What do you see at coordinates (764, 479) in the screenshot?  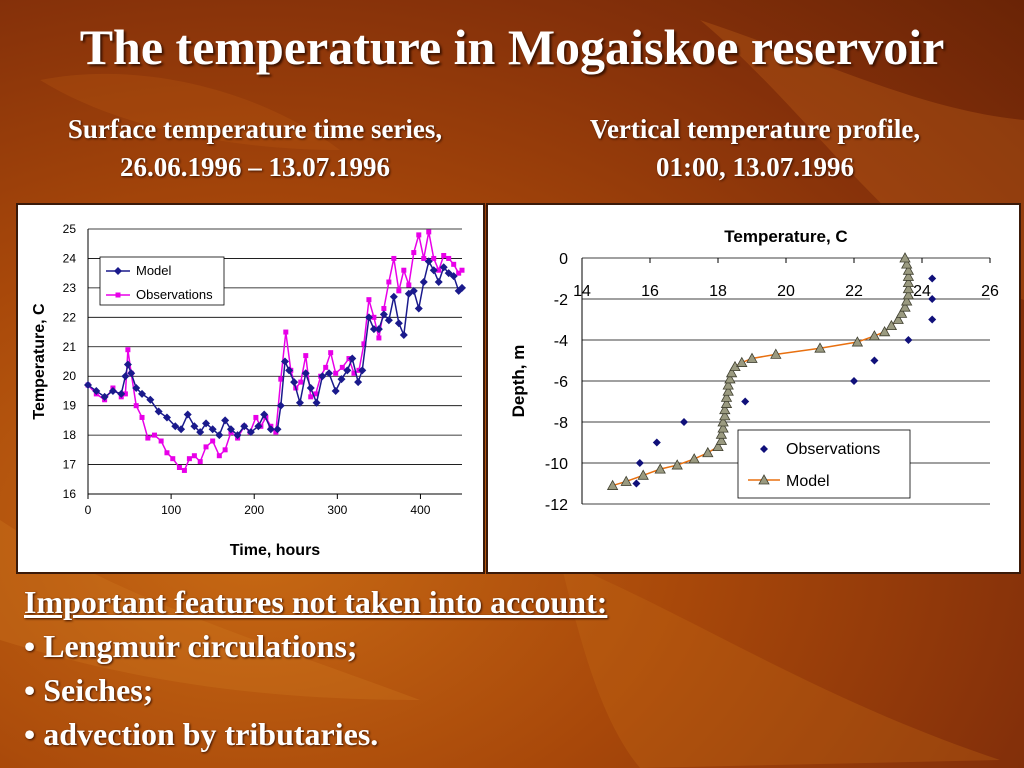 I see `legend-marker-model` at bounding box center [764, 479].